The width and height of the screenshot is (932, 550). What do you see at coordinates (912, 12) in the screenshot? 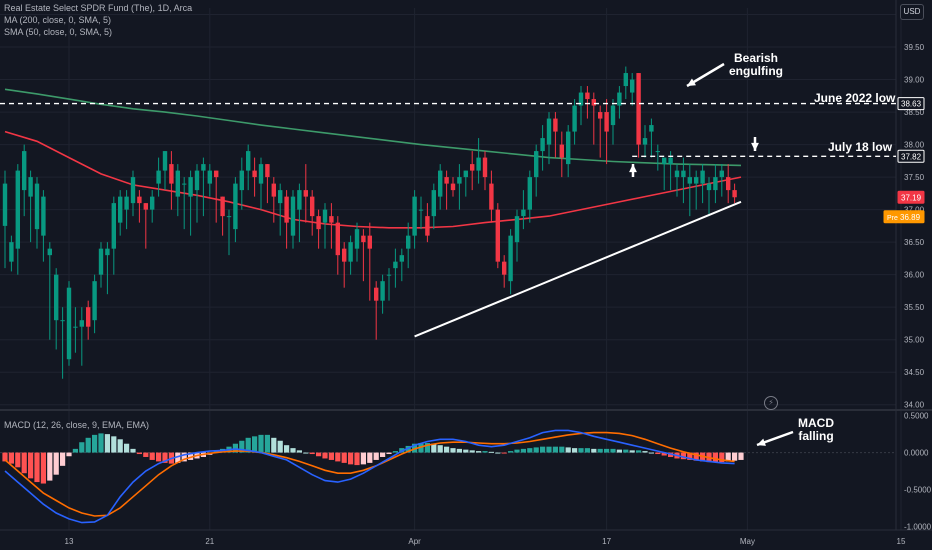
I see `currency-button: USD` at bounding box center [912, 12].